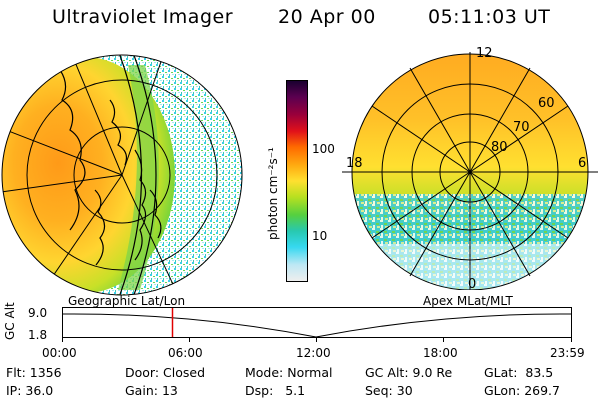 The image size is (600, 400). I want to click on mlat-label-70: 70, so click(521, 127).